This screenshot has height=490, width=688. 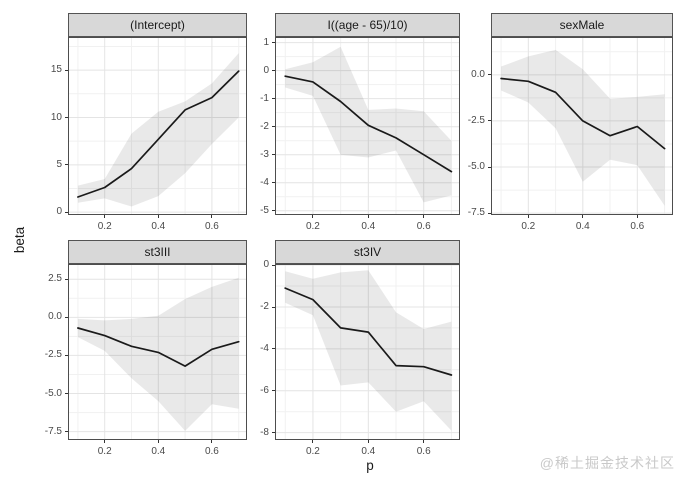 I want to click on facet-strip: (Intercept), so click(x=157, y=25).